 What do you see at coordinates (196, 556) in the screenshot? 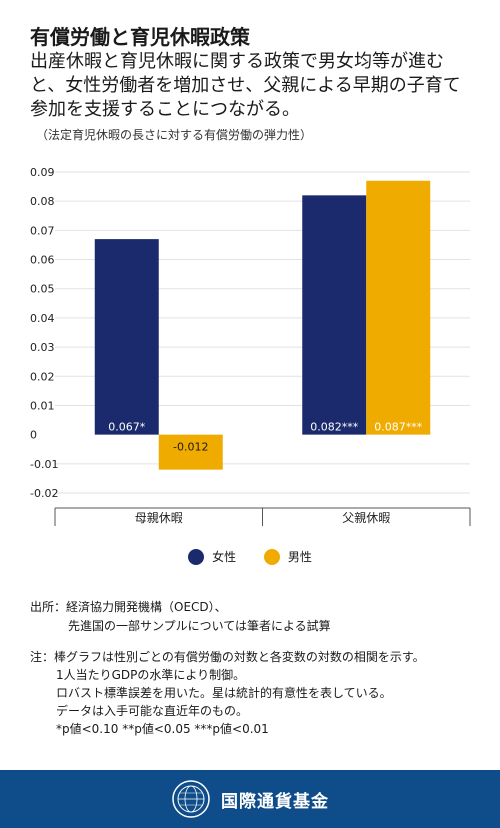
I see `legend-swatch-female` at bounding box center [196, 556].